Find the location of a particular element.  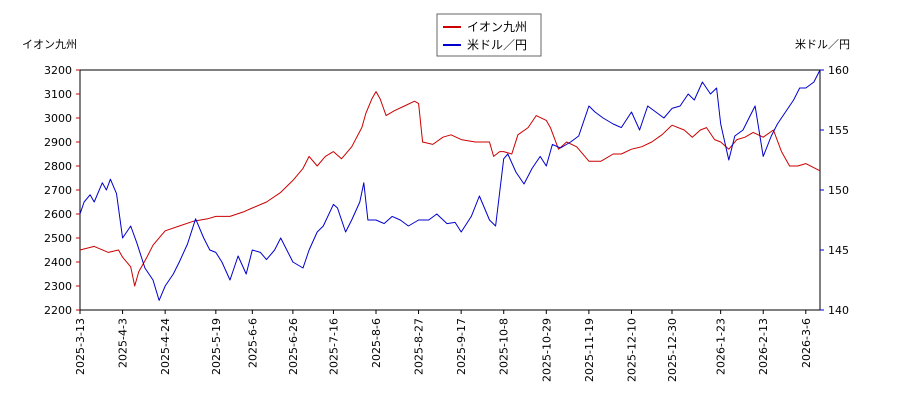

legend-box is located at coordinates (489, 35).